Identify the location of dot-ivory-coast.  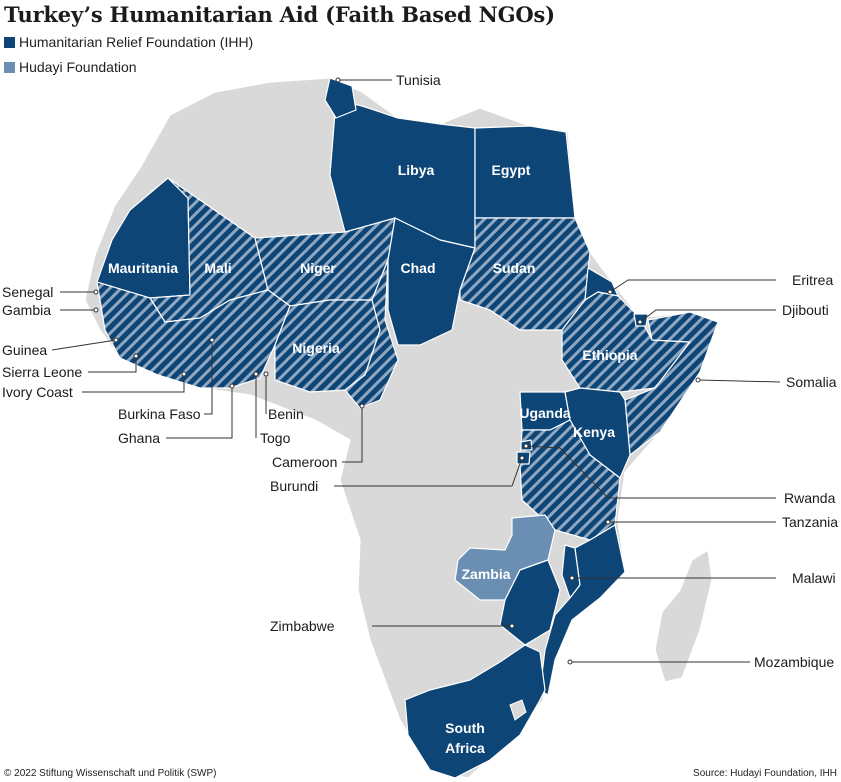
(184, 374).